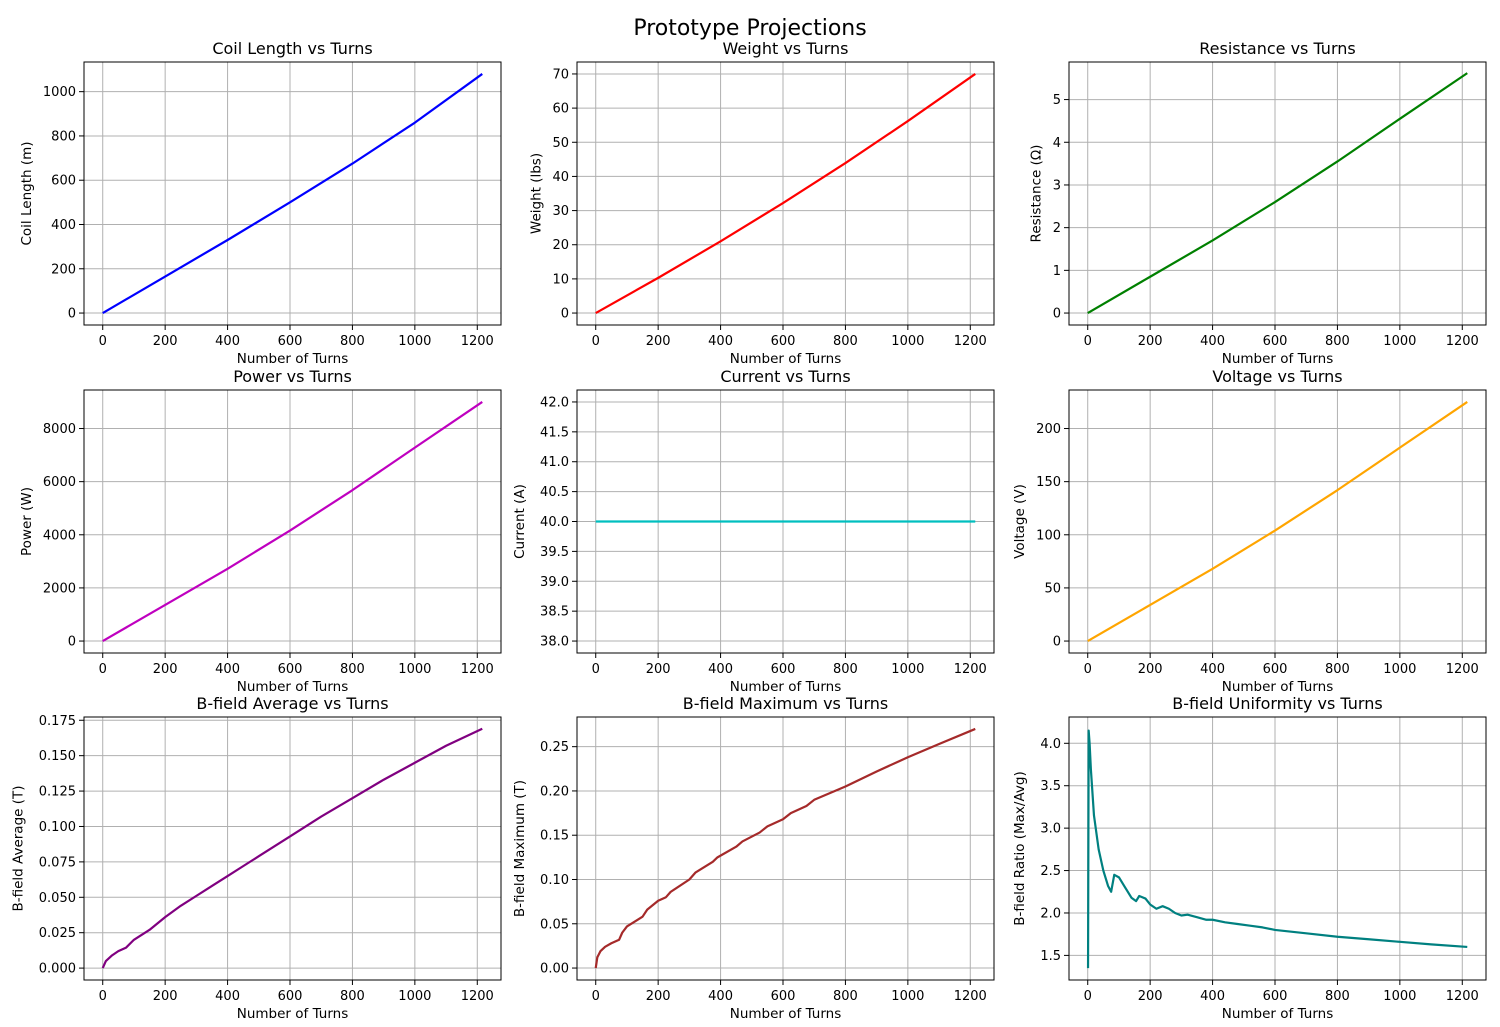 The width and height of the screenshot is (1500, 1027). I want to click on series-line-weight, so click(785, 194).